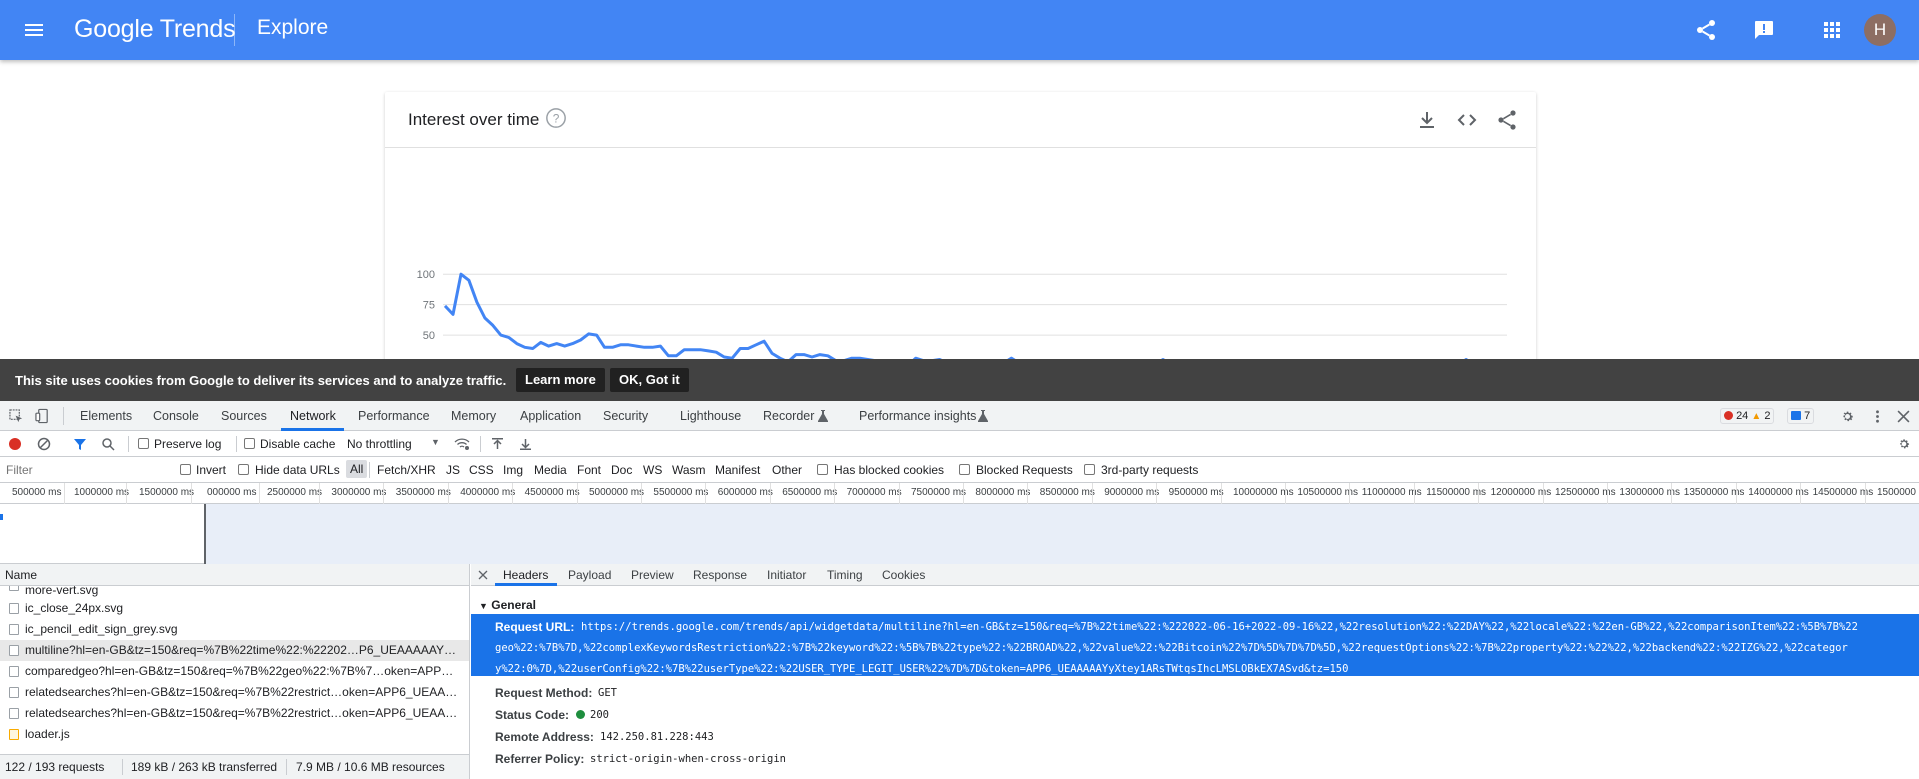 The image size is (1919, 779). What do you see at coordinates (1903, 416) in the screenshot?
I see `close-devtools-icon` at bounding box center [1903, 416].